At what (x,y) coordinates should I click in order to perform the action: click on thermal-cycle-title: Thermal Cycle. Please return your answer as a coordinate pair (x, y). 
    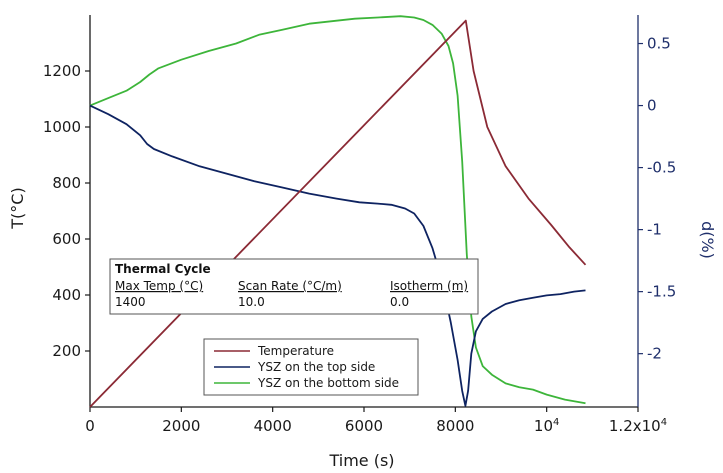
    Looking at the image, I should click on (163, 269).